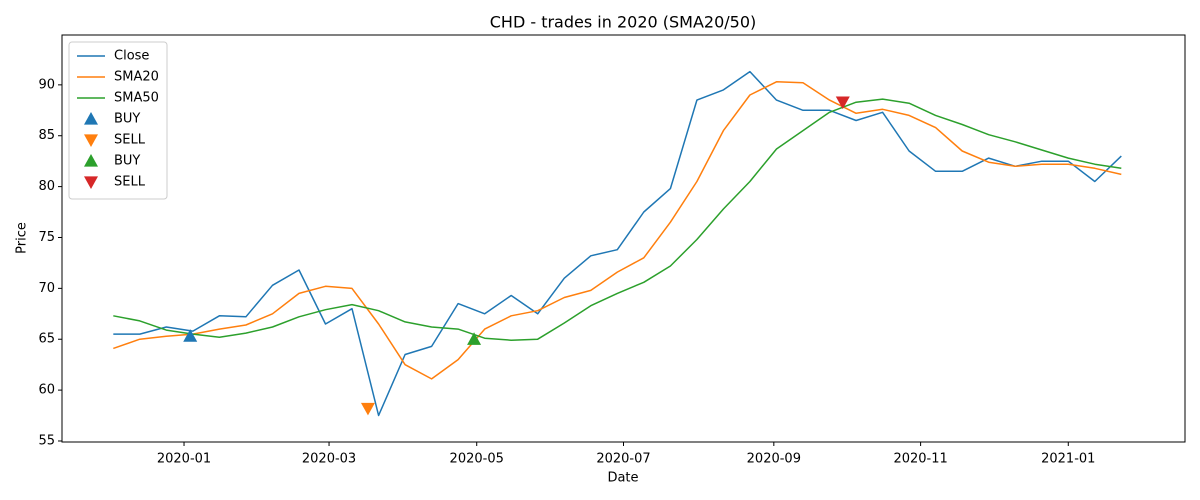 The image size is (1200, 500). Describe the element at coordinates (136, 98) in the screenshot. I see `legend-label: SMA50` at that location.